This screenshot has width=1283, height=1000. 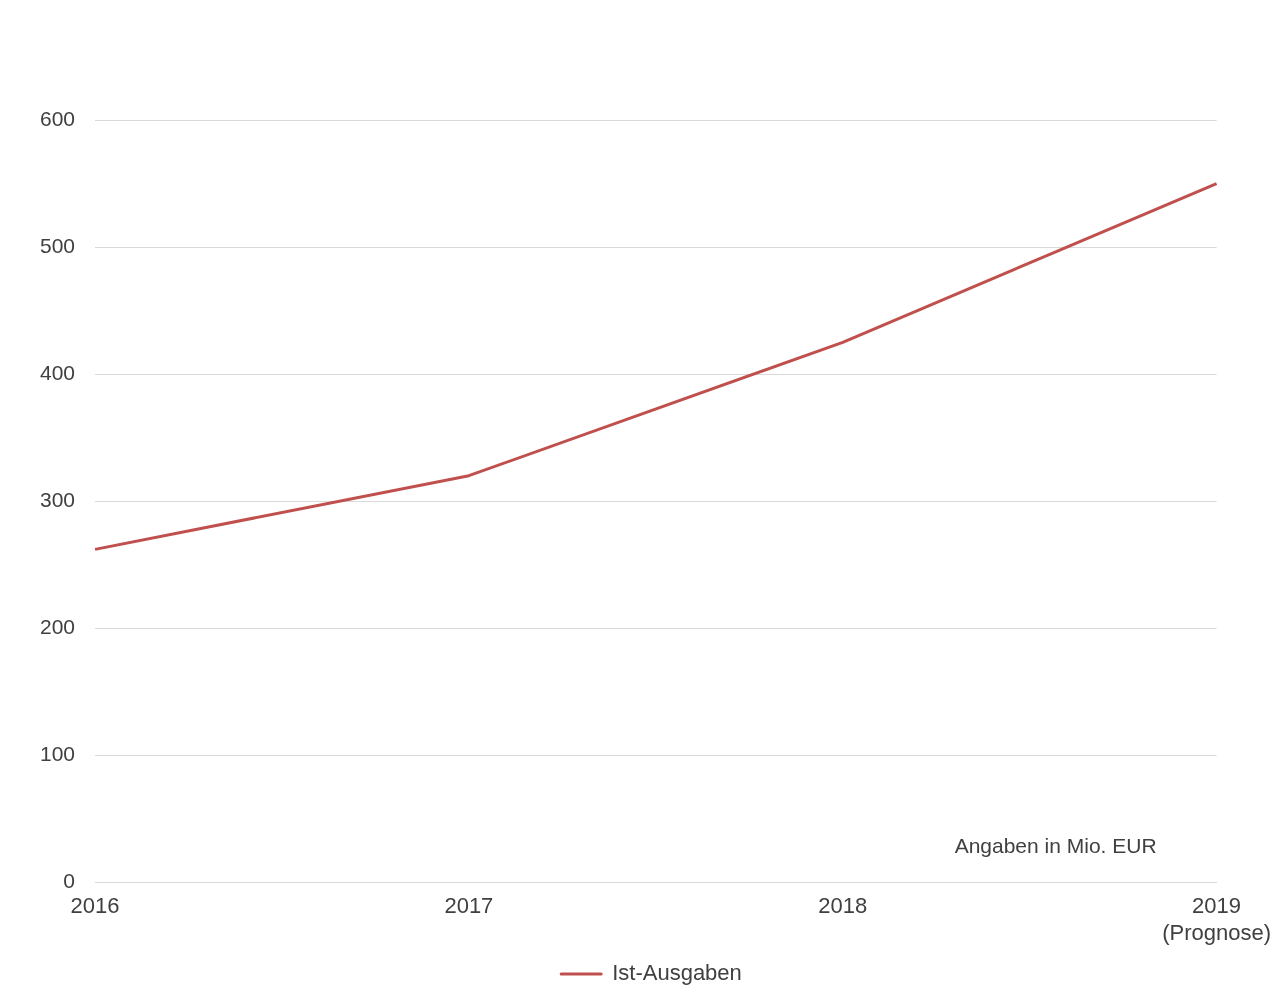 What do you see at coordinates (1217, 919) in the screenshot?
I see `x-tick-label: 2019 (Prognose)` at bounding box center [1217, 919].